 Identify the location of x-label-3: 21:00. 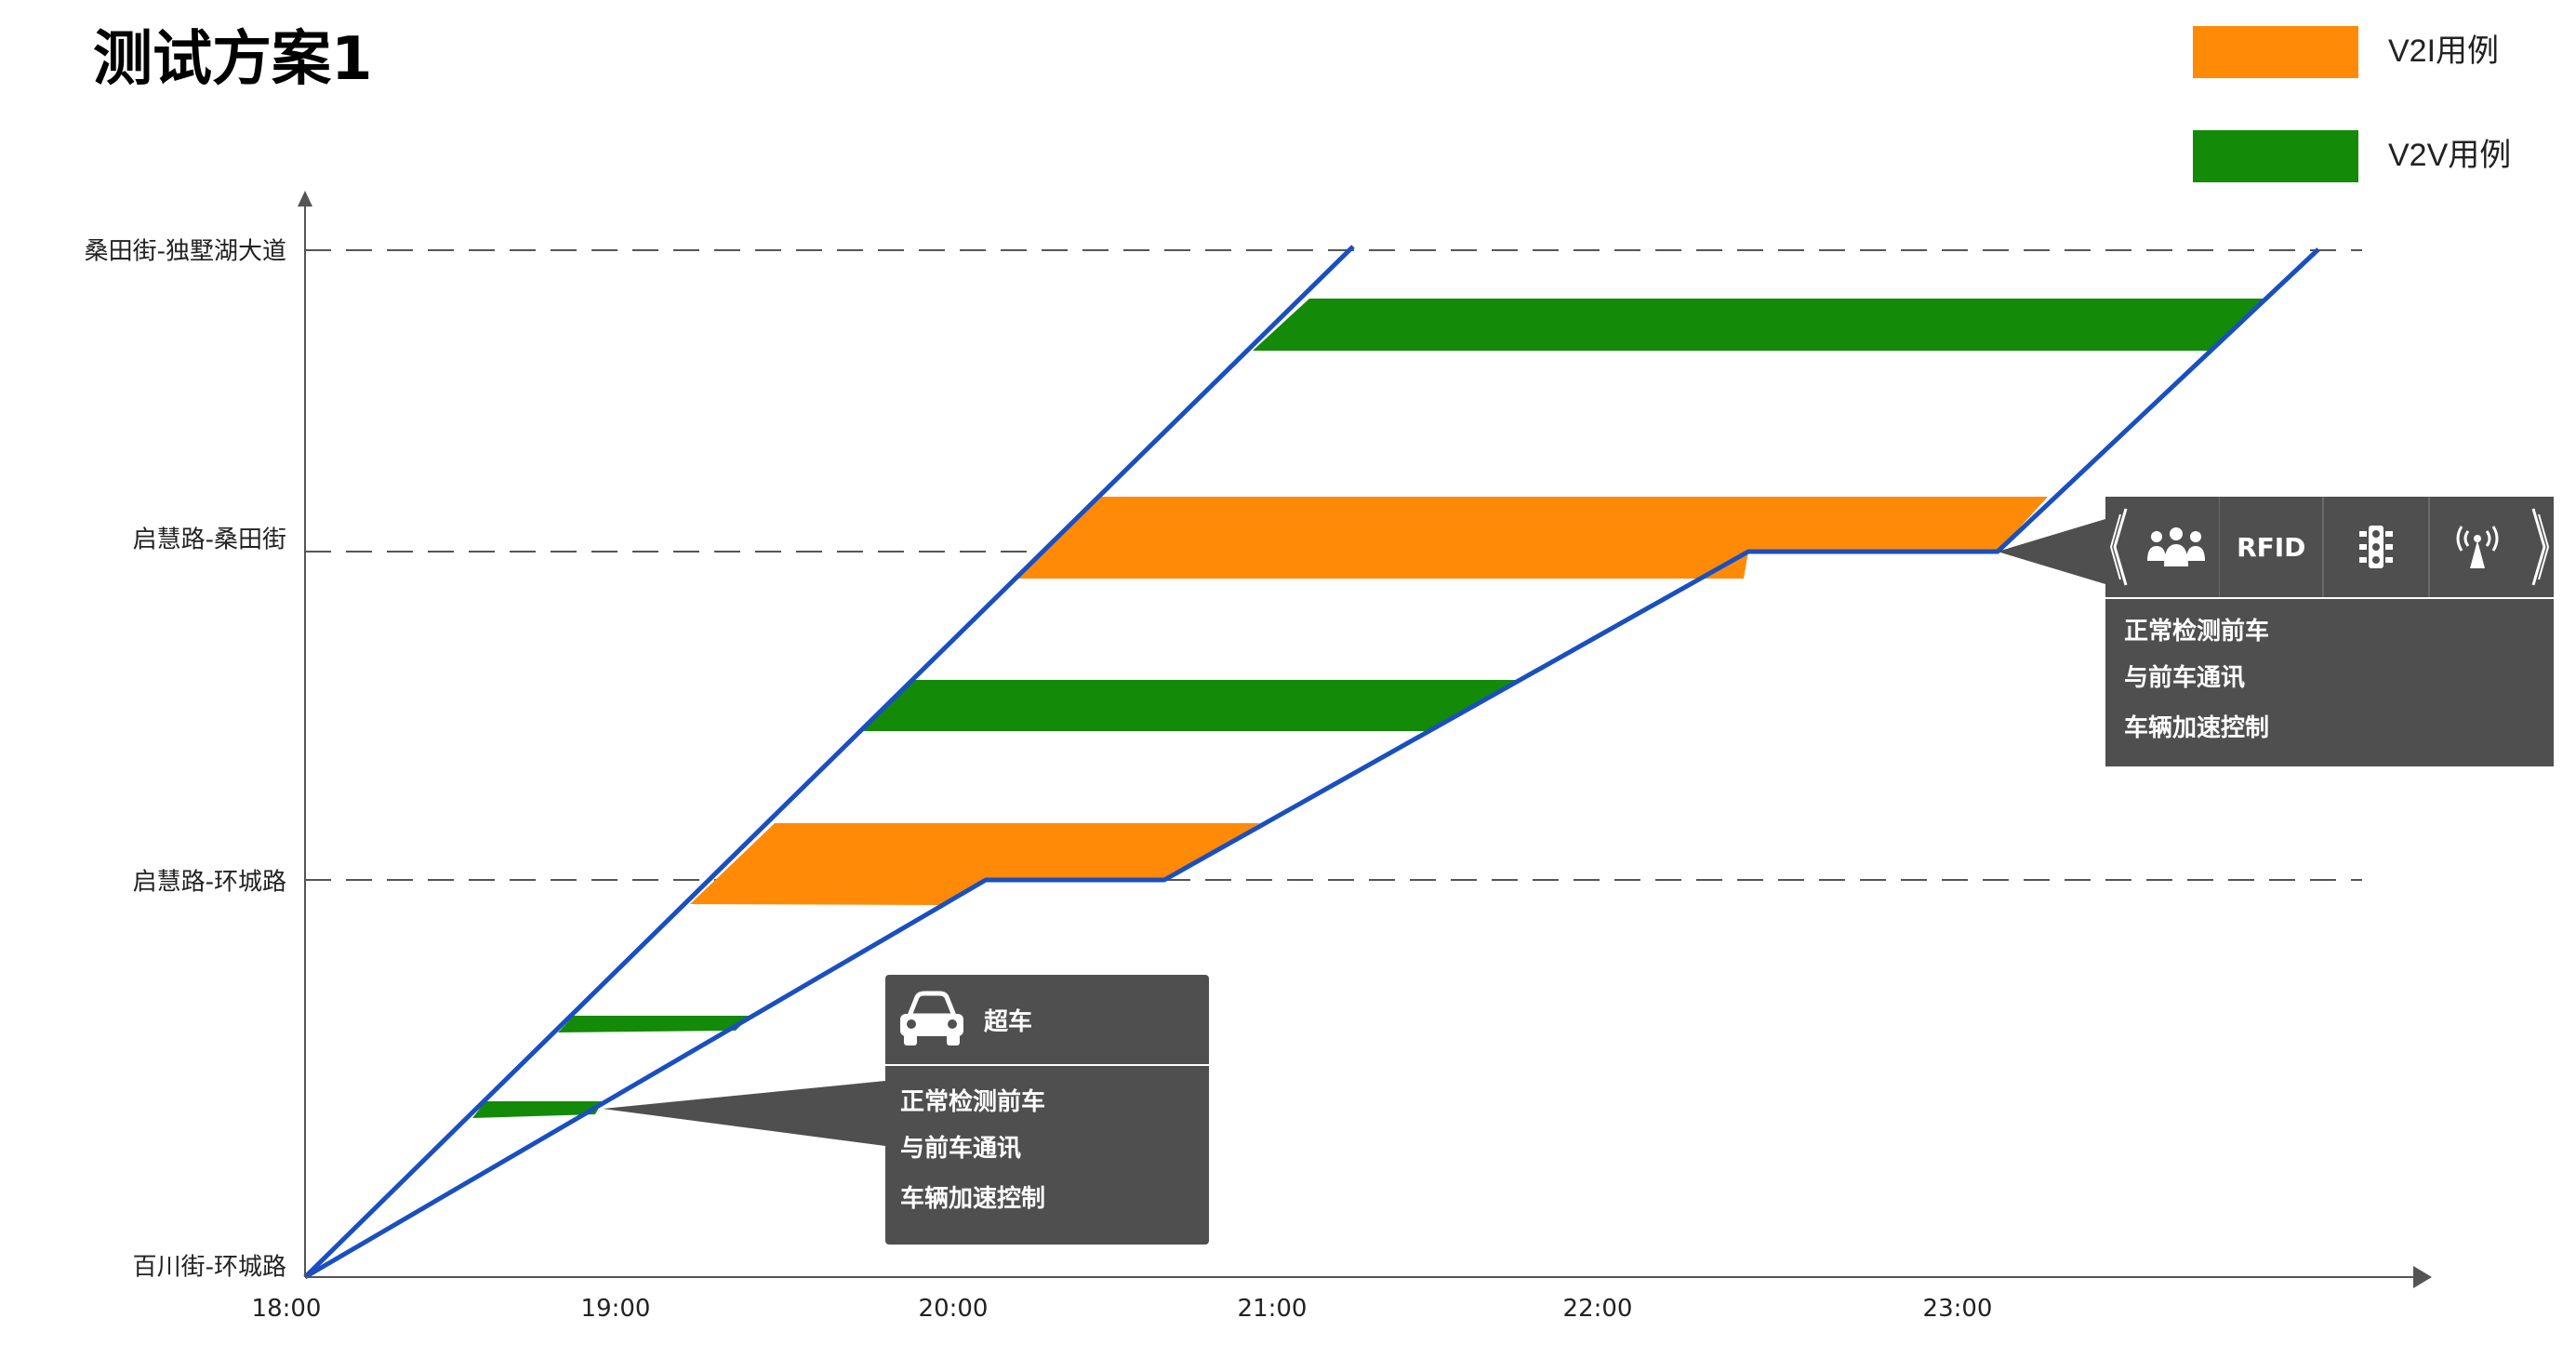
(1272, 1309).